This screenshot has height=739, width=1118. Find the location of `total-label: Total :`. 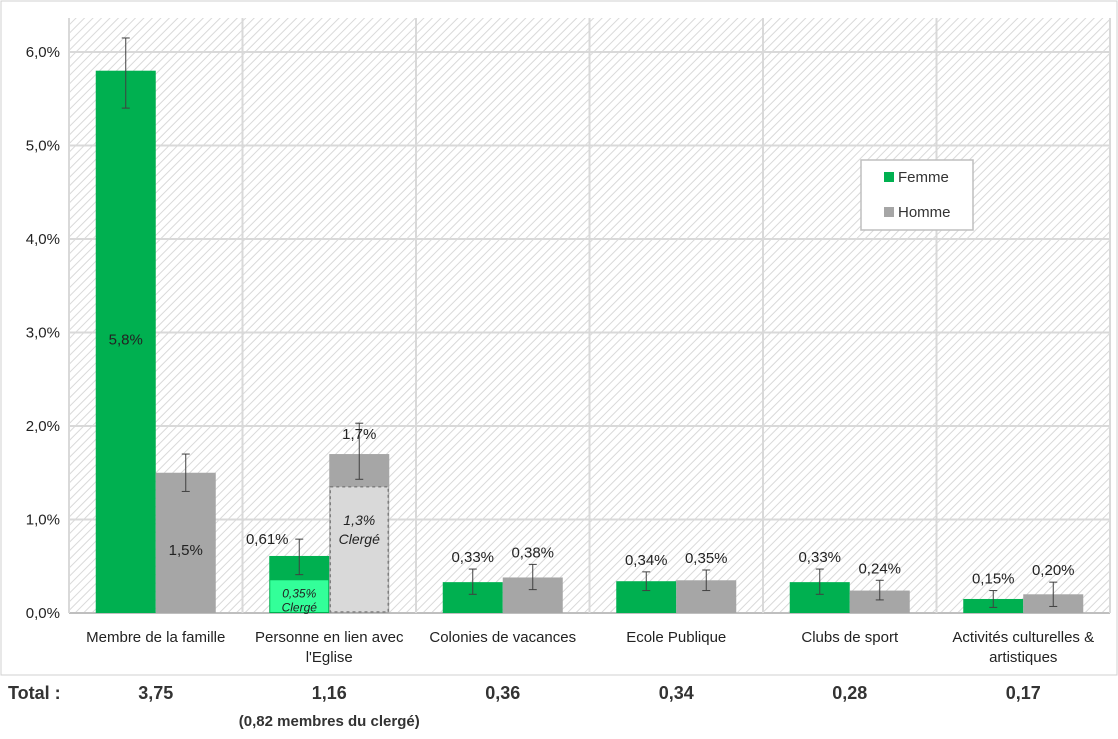

total-label: Total : is located at coordinates (34, 693).